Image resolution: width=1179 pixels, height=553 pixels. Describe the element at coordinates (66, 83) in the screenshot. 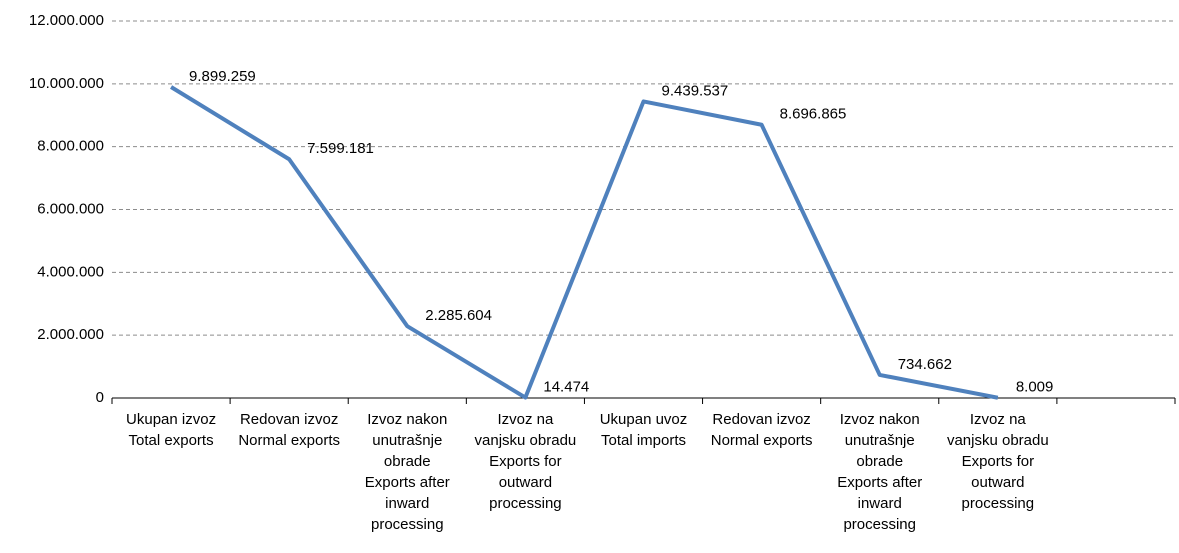

I see `y-tick-label: 10.000.000` at that location.